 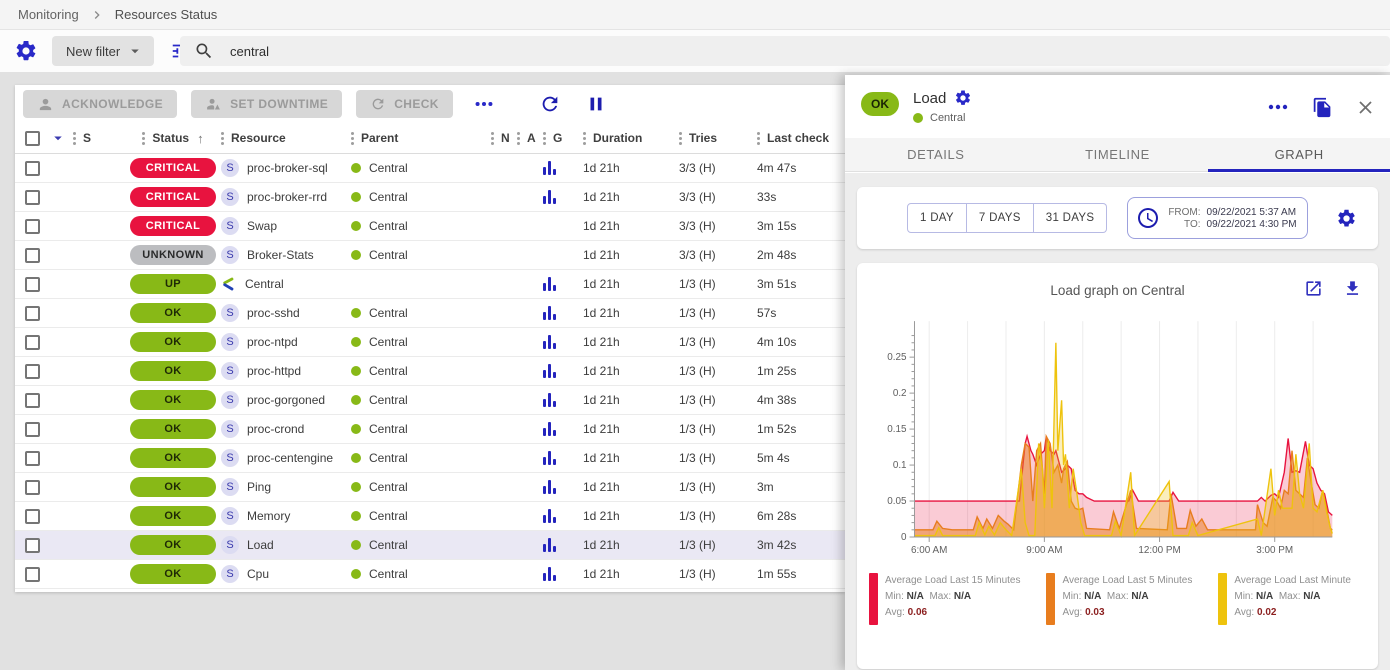 I want to click on column-header-status: Status ↑, so click(x=173, y=138).